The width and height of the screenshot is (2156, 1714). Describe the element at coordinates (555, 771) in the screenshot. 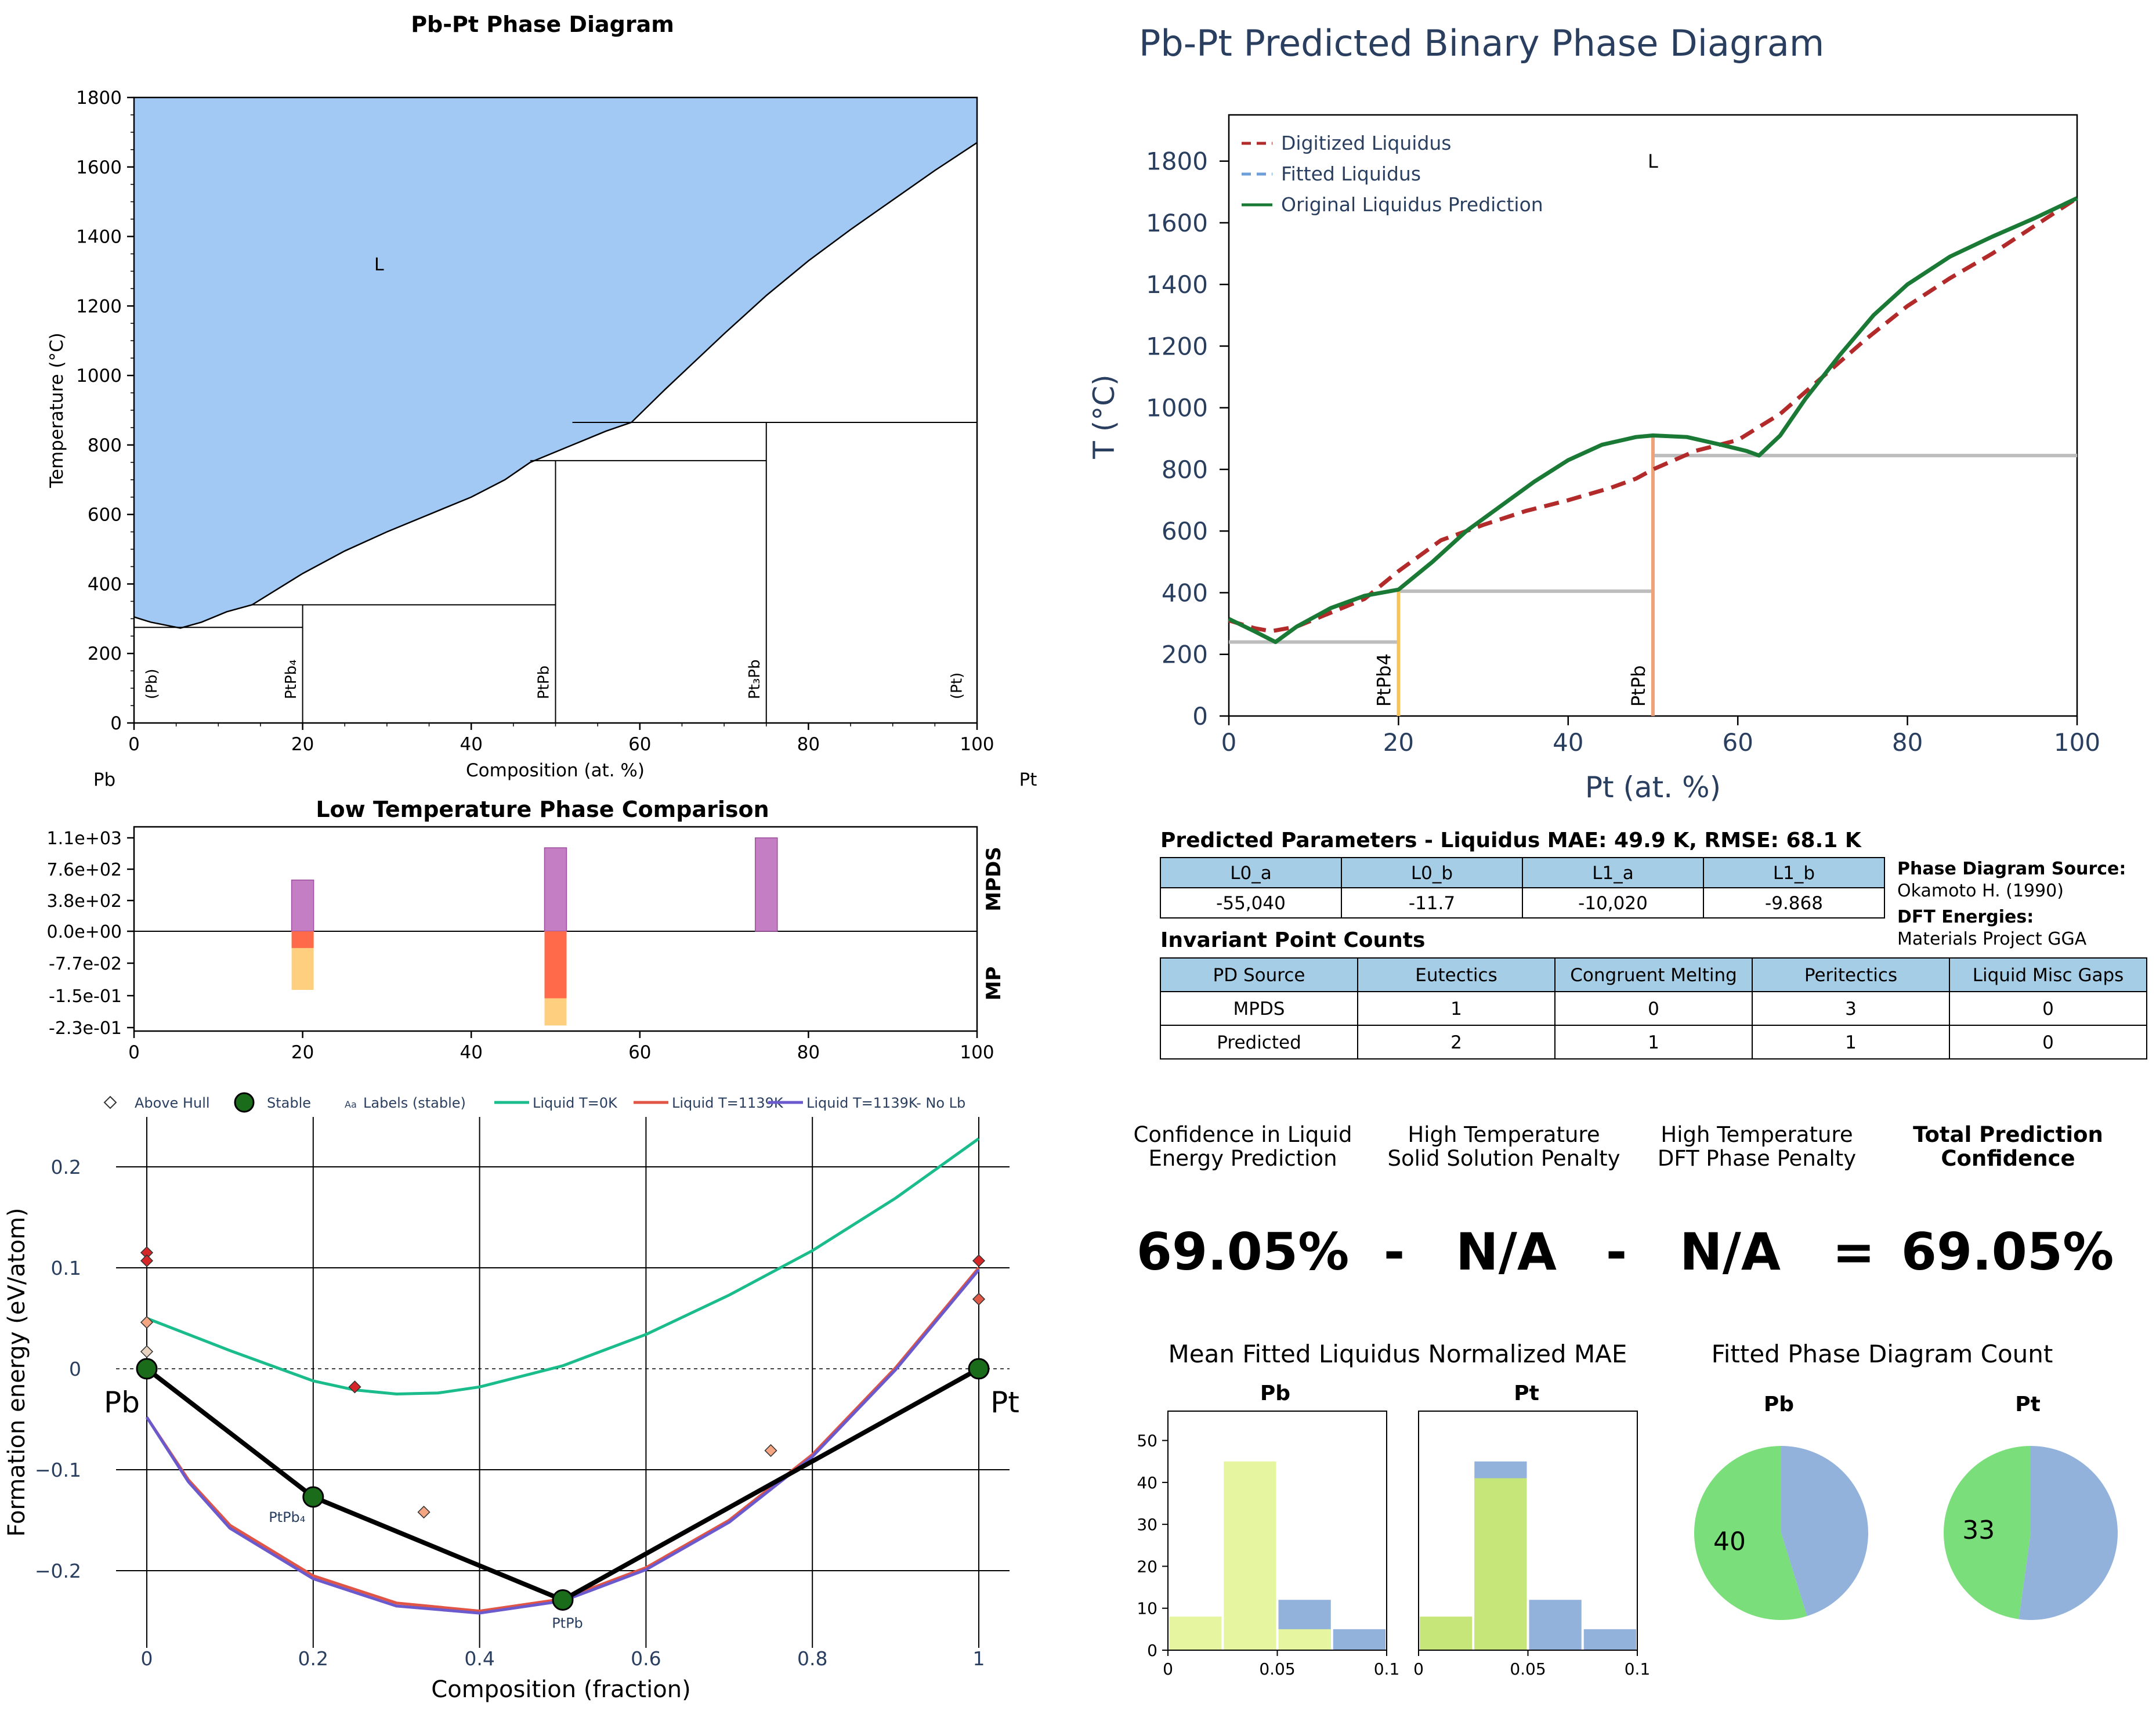

I see `mpds-x-label: Composition (at. %)` at that location.